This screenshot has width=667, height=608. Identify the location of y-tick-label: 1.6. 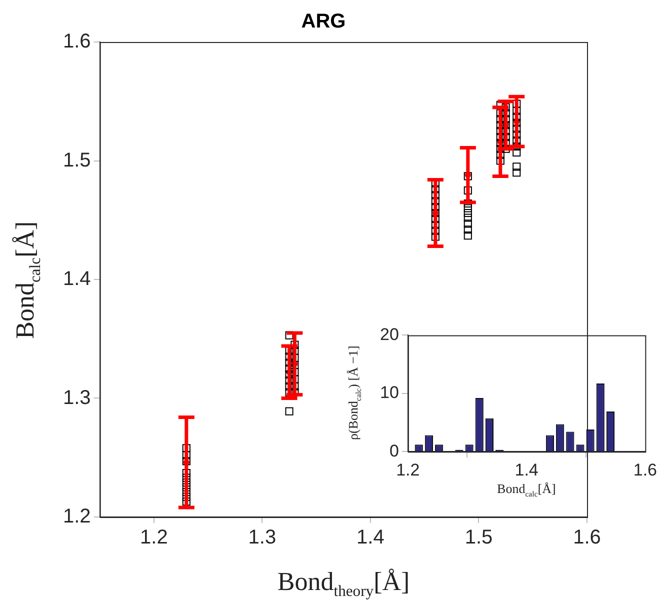
(76, 41).